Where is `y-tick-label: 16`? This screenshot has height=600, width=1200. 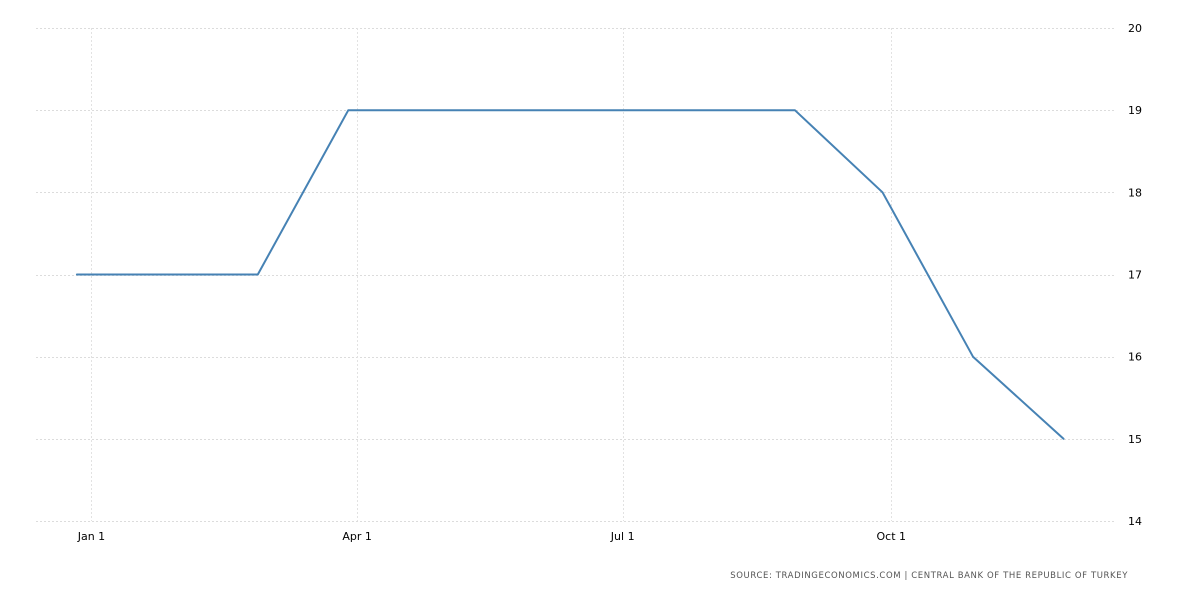
y-tick-label: 16 is located at coordinates (1135, 357).